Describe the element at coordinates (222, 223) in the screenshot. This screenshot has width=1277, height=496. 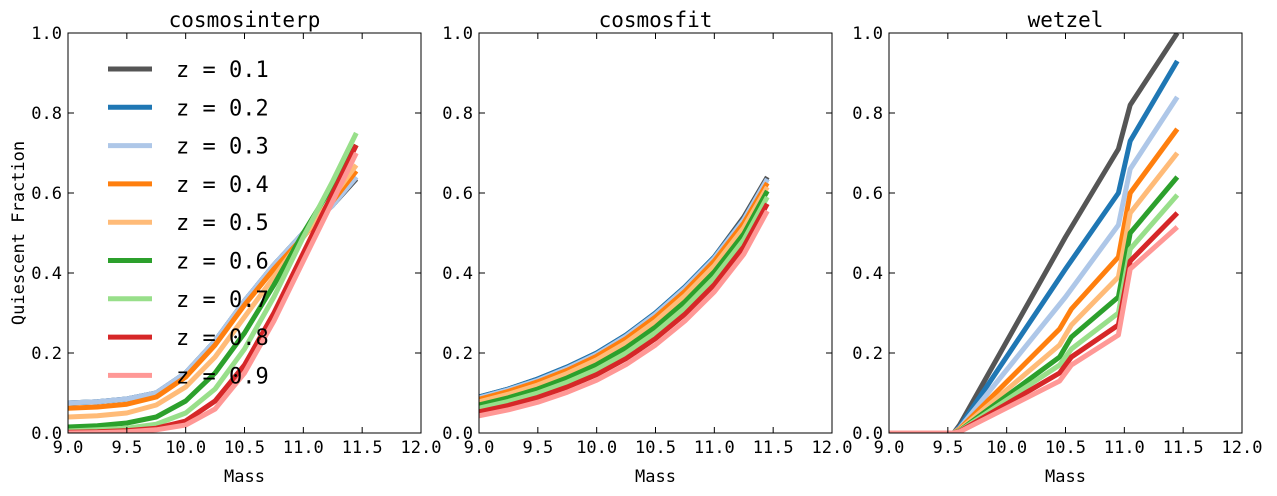
I see `legend-label: z = 0.5` at that location.